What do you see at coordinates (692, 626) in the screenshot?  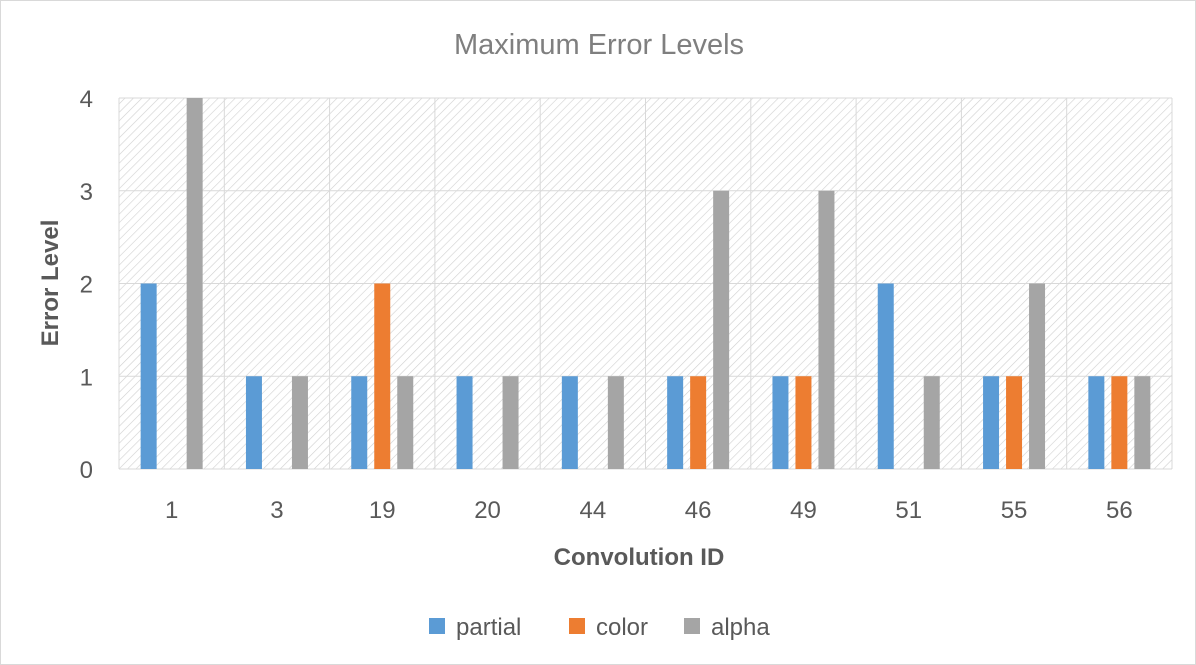 I see `legend-swatch-alpha` at bounding box center [692, 626].